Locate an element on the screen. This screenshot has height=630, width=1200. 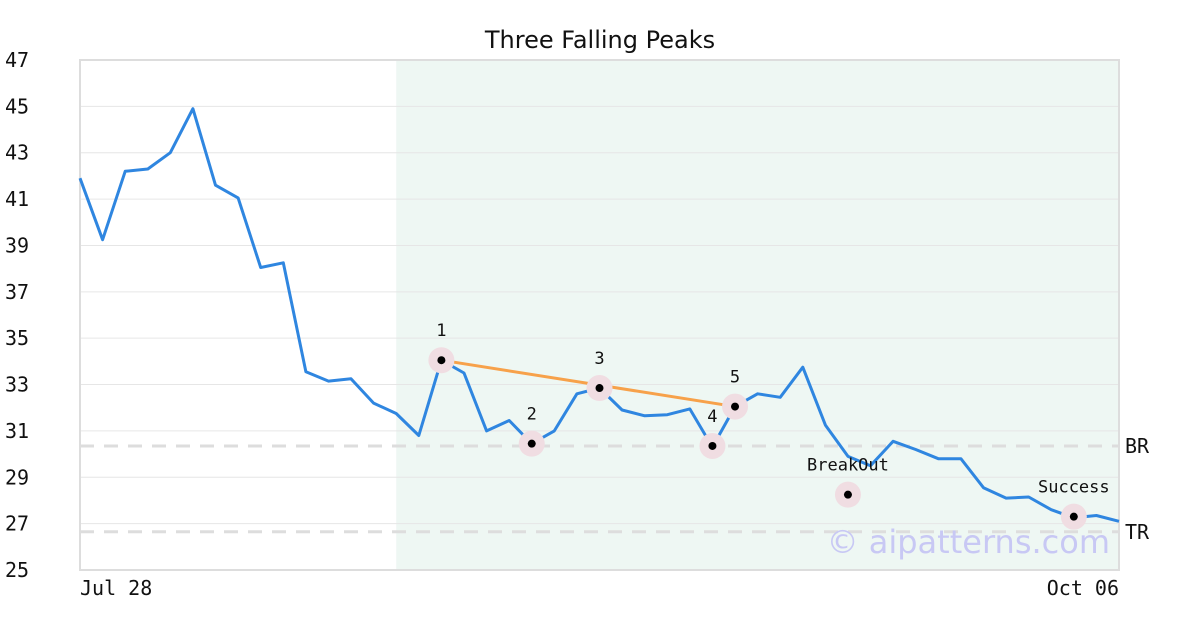
point-label: 1 is located at coordinates (441, 331).